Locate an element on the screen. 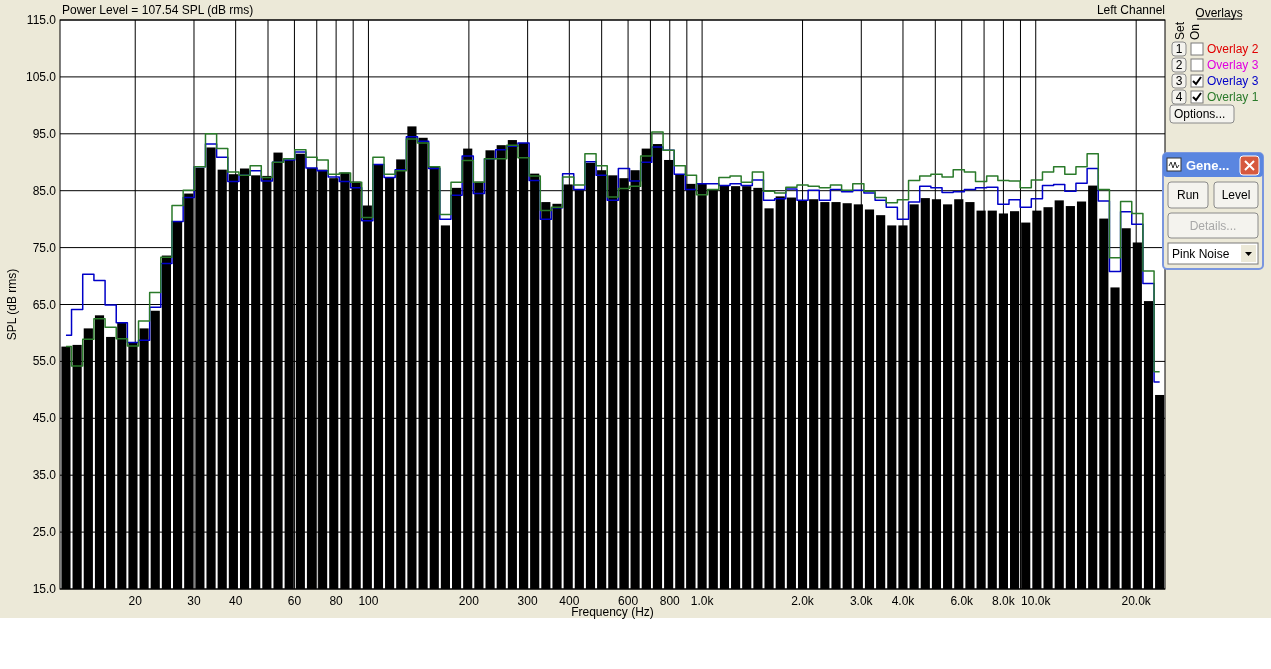  y-tick-label: 25.0 is located at coordinates (44, 532).